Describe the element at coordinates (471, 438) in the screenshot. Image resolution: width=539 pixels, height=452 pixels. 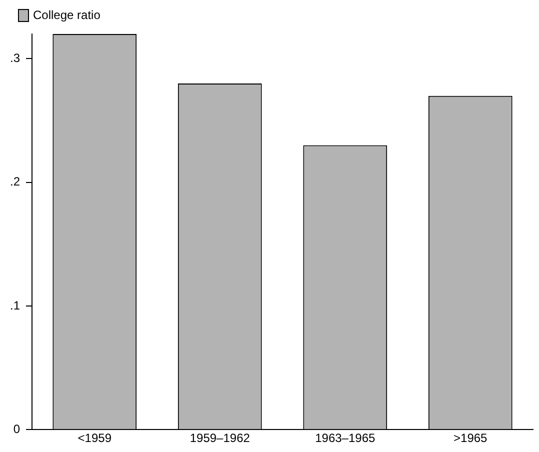
I see `x-tick-label: >1965` at that location.